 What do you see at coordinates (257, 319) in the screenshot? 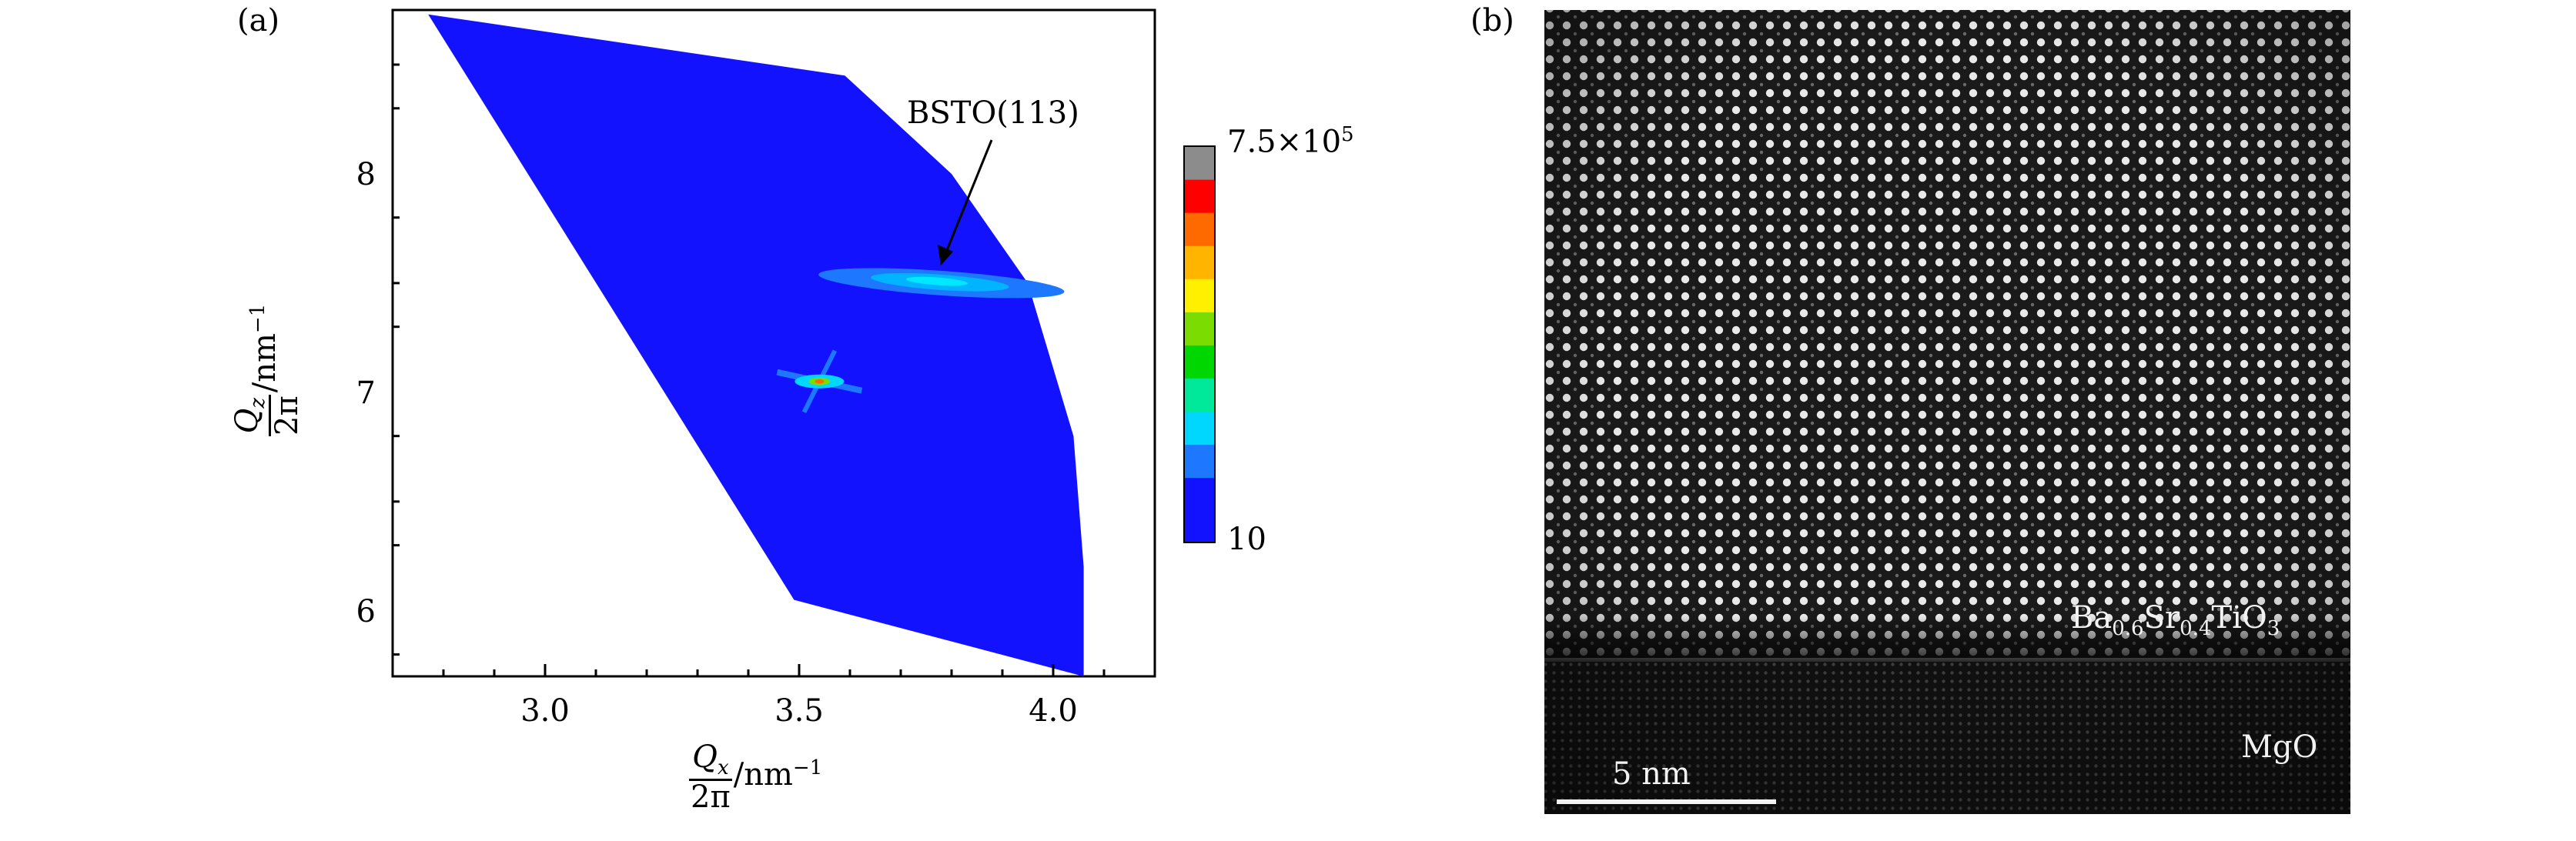
I see `y-title-unit-exp: −1` at bounding box center [257, 319].